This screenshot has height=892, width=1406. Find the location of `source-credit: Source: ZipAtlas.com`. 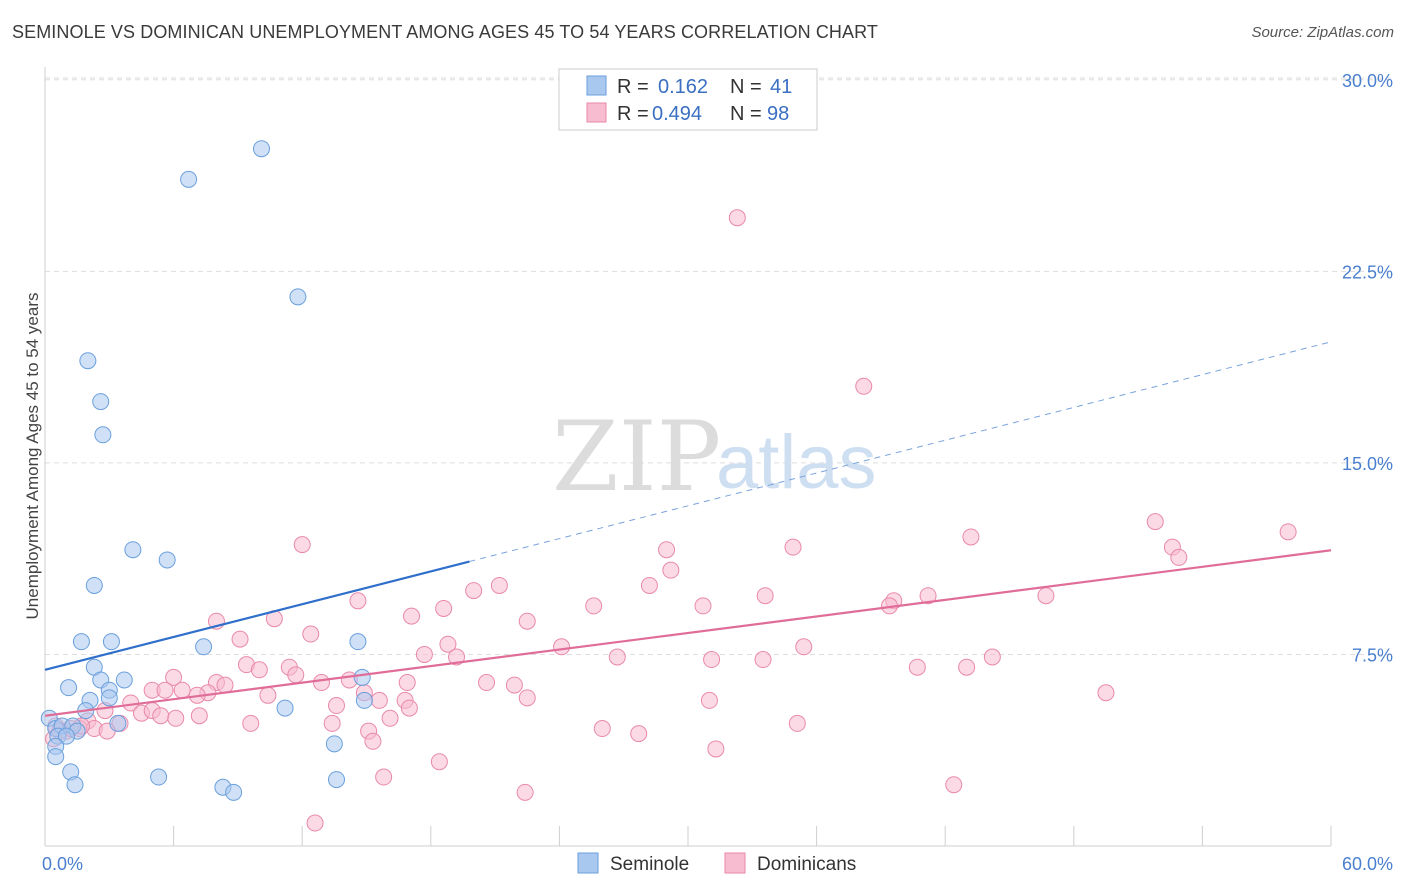

source-credit: Source: ZipAtlas.com is located at coordinates (1322, 32).